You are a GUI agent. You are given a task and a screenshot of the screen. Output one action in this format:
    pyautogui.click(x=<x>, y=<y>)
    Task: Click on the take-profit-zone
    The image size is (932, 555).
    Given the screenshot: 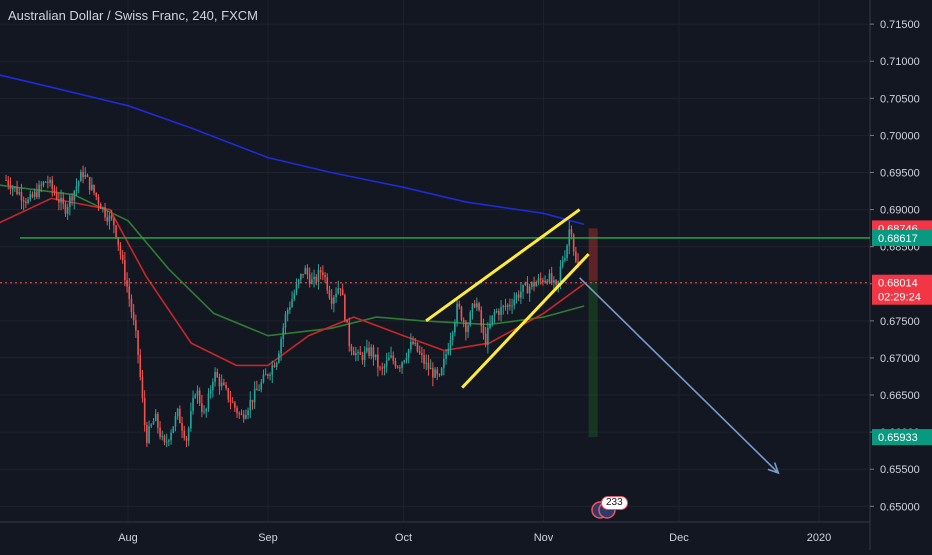 What is the action you would take?
    pyautogui.click(x=593, y=359)
    